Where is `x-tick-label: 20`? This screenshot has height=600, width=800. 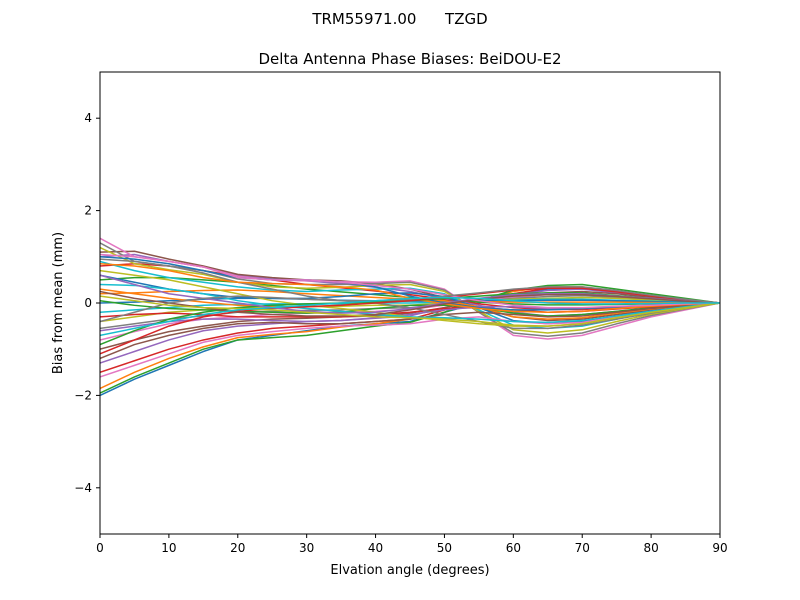
x-tick-label: 20 is located at coordinates (237, 548).